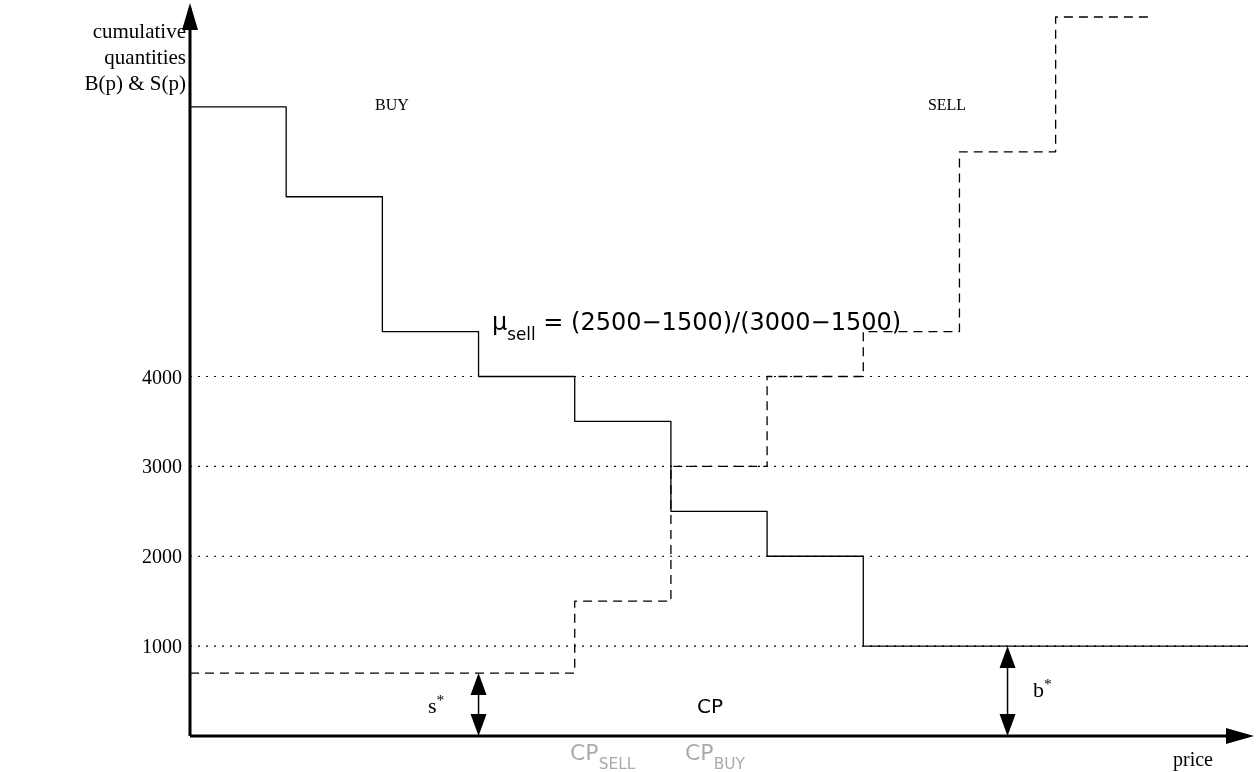  I want to click on annotation: μ$_{sell}$ = (2500−1500)/(3000−1500), so click(697, 326).